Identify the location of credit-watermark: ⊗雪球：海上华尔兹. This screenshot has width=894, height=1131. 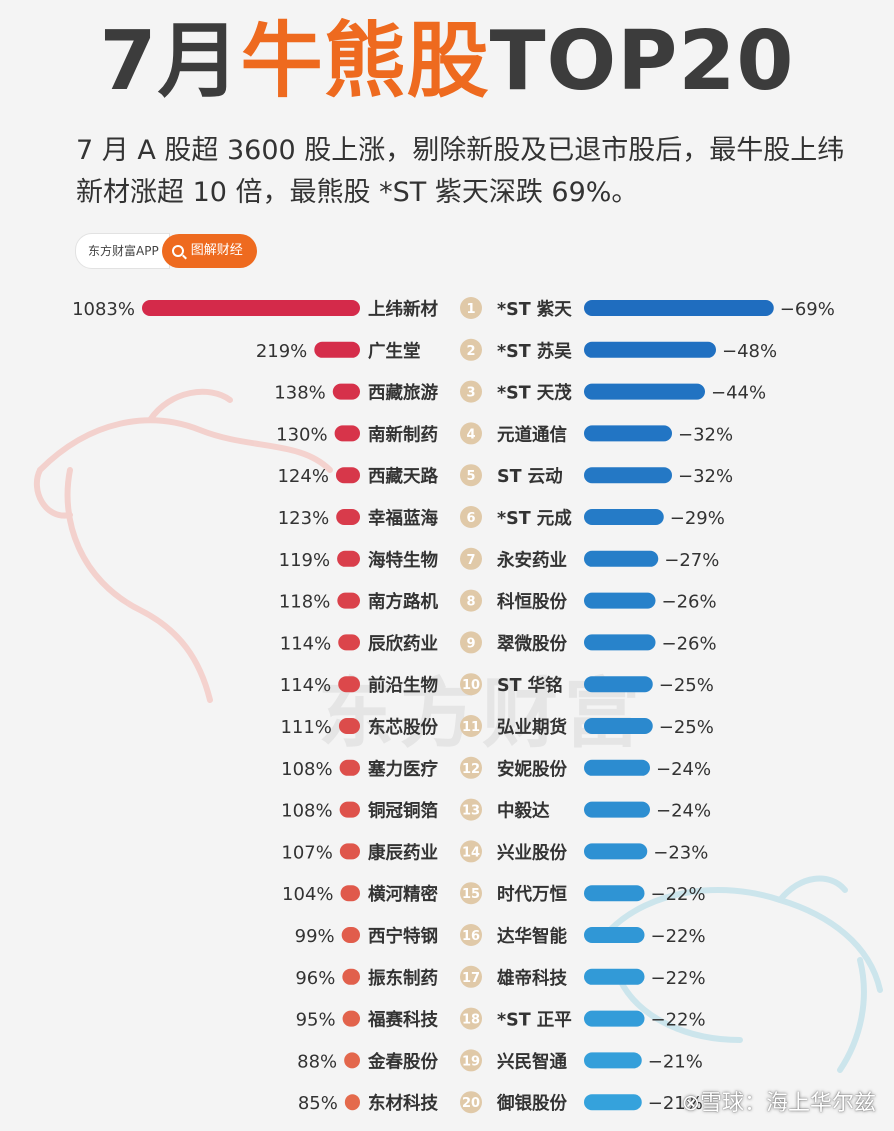
(778, 1103).